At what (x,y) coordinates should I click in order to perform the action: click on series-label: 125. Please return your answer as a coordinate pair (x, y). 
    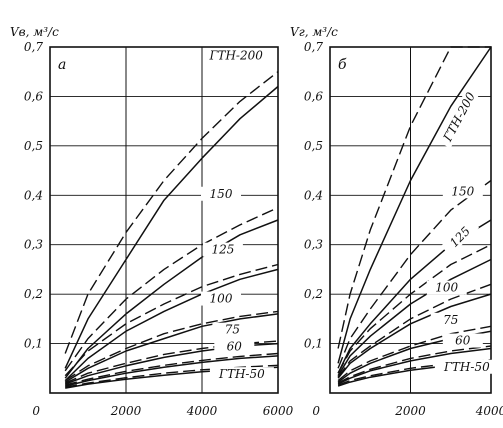
    Looking at the image, I should click on (222, 250).